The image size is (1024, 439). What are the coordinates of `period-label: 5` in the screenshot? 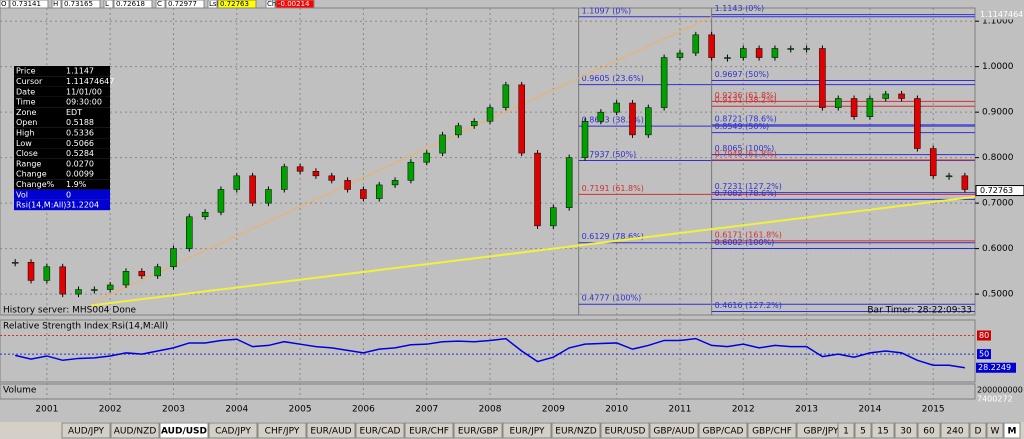 It's located at (863, 432).